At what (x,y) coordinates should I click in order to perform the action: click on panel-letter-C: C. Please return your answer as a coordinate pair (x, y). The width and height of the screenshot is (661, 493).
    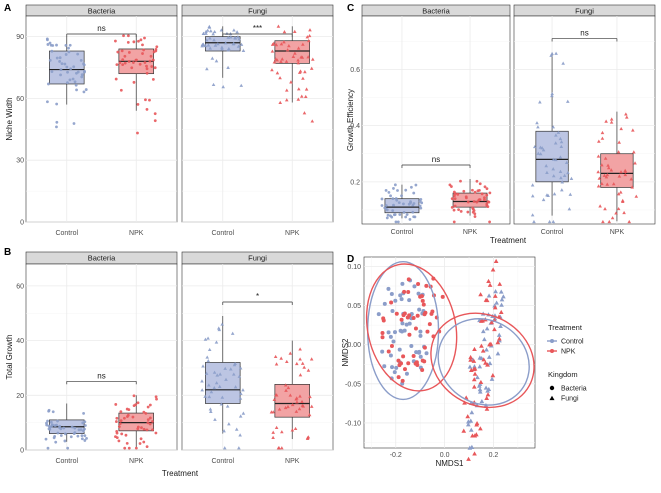
    Looking at the image, I should click on (350, 8).